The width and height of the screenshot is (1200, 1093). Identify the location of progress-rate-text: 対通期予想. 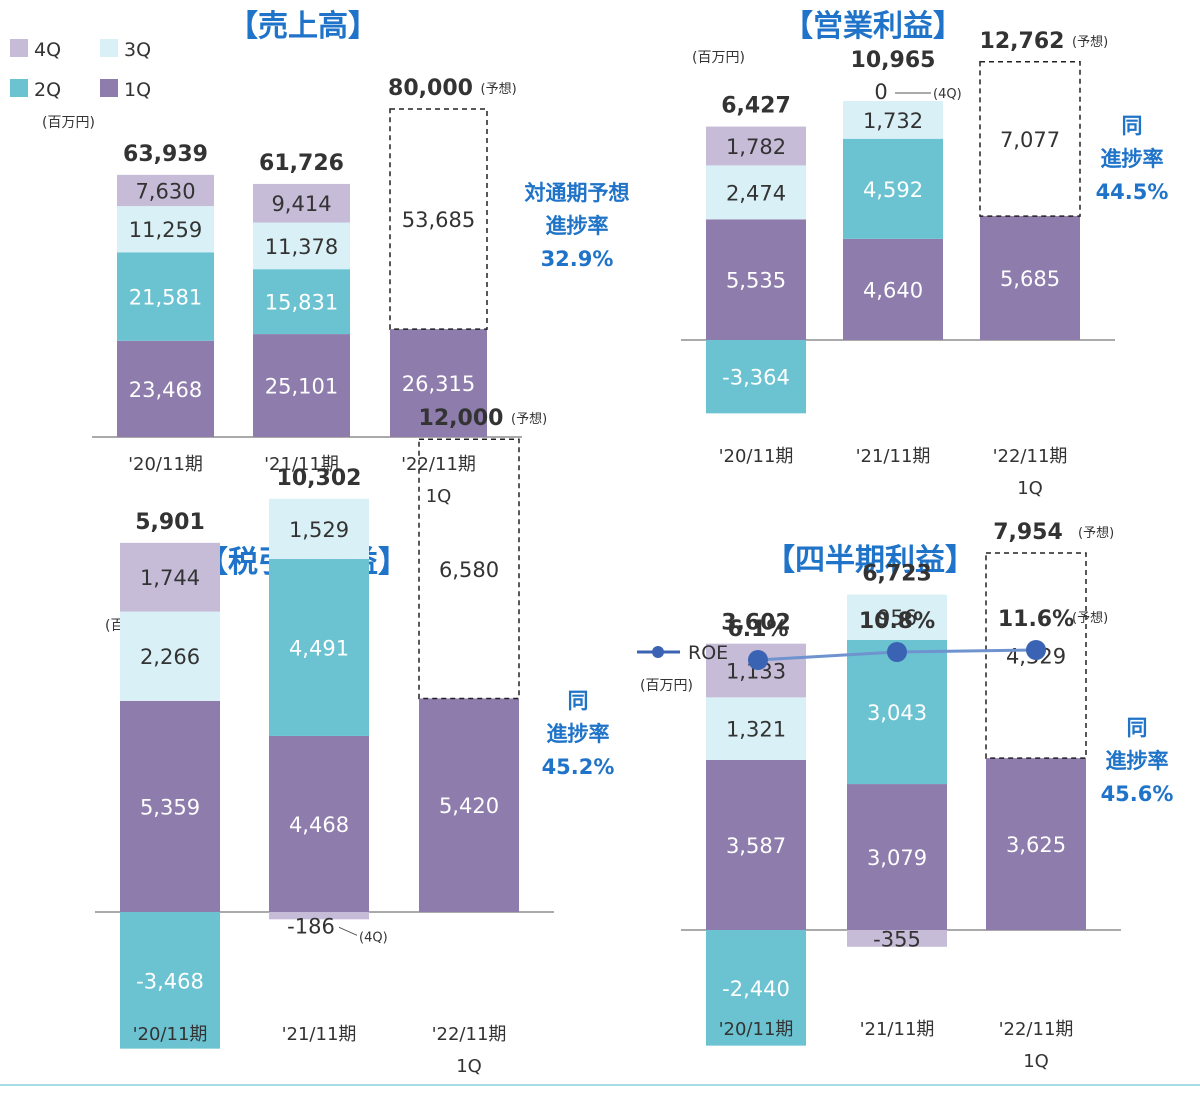
(577, 193).